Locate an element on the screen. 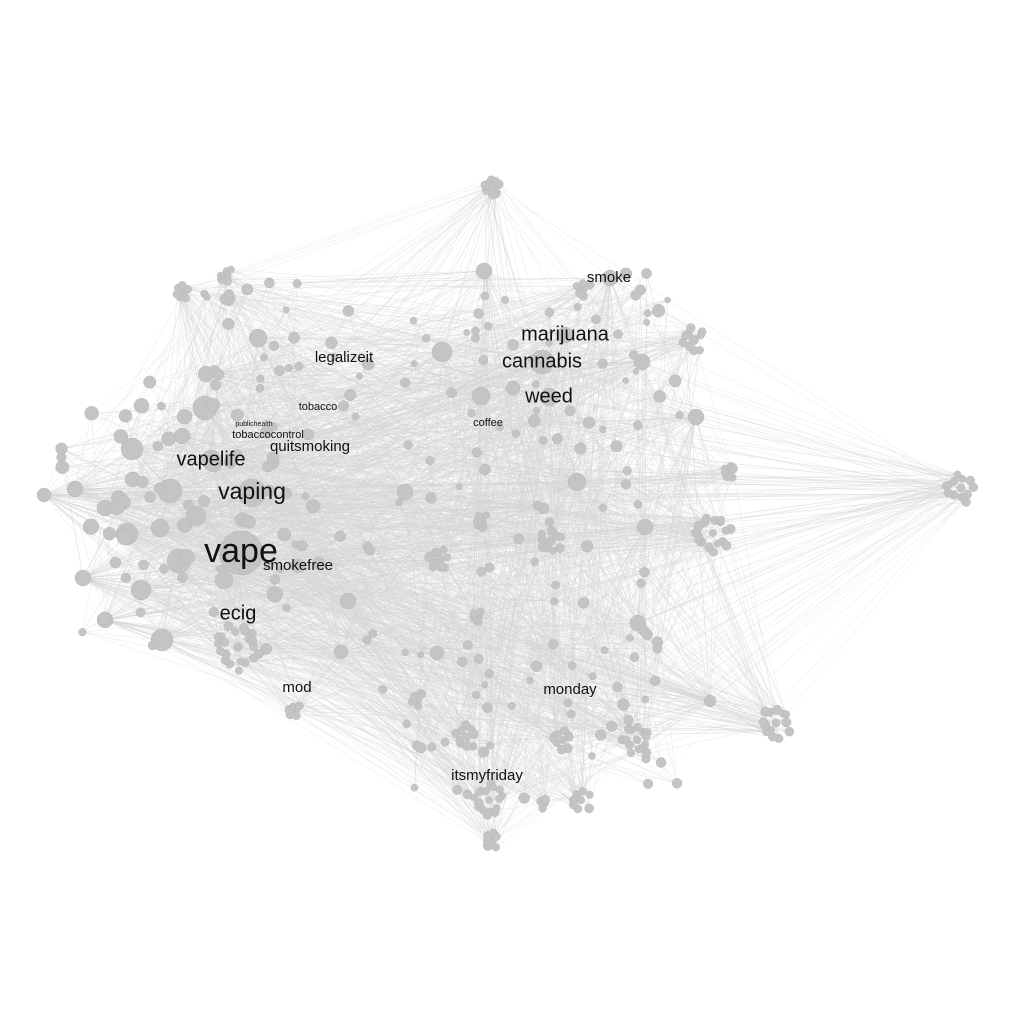 The width and height of the screenshot is (1024, 1024). label-quitsmoking: quitsmoking is located at coordinates (310, 446).